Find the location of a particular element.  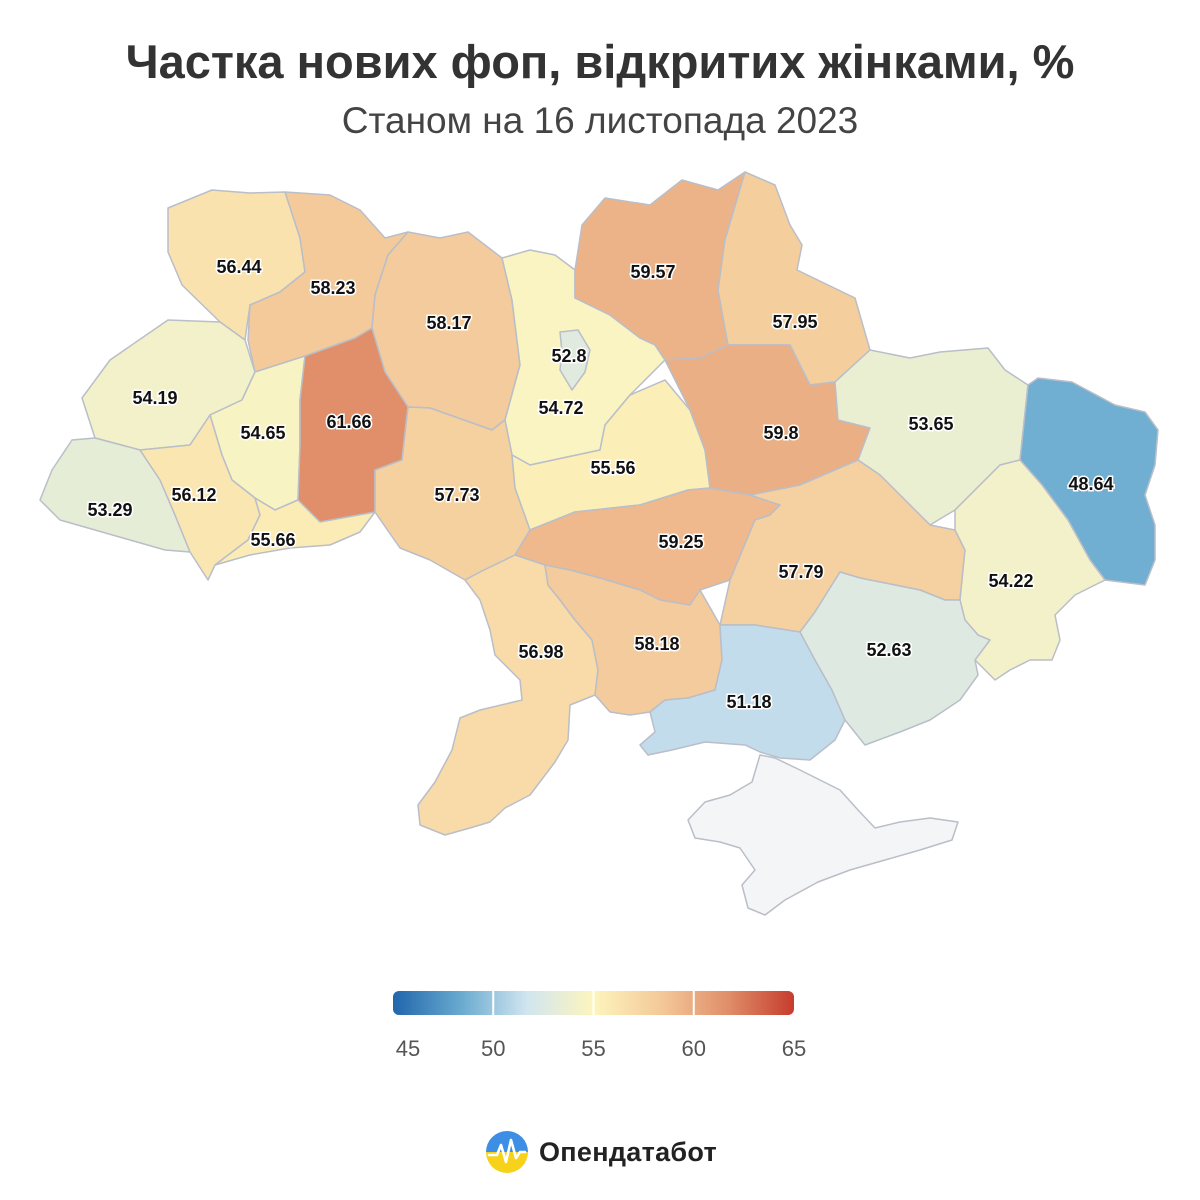

region-value-lviv: 54.19 is located at coordinates (154, 398).